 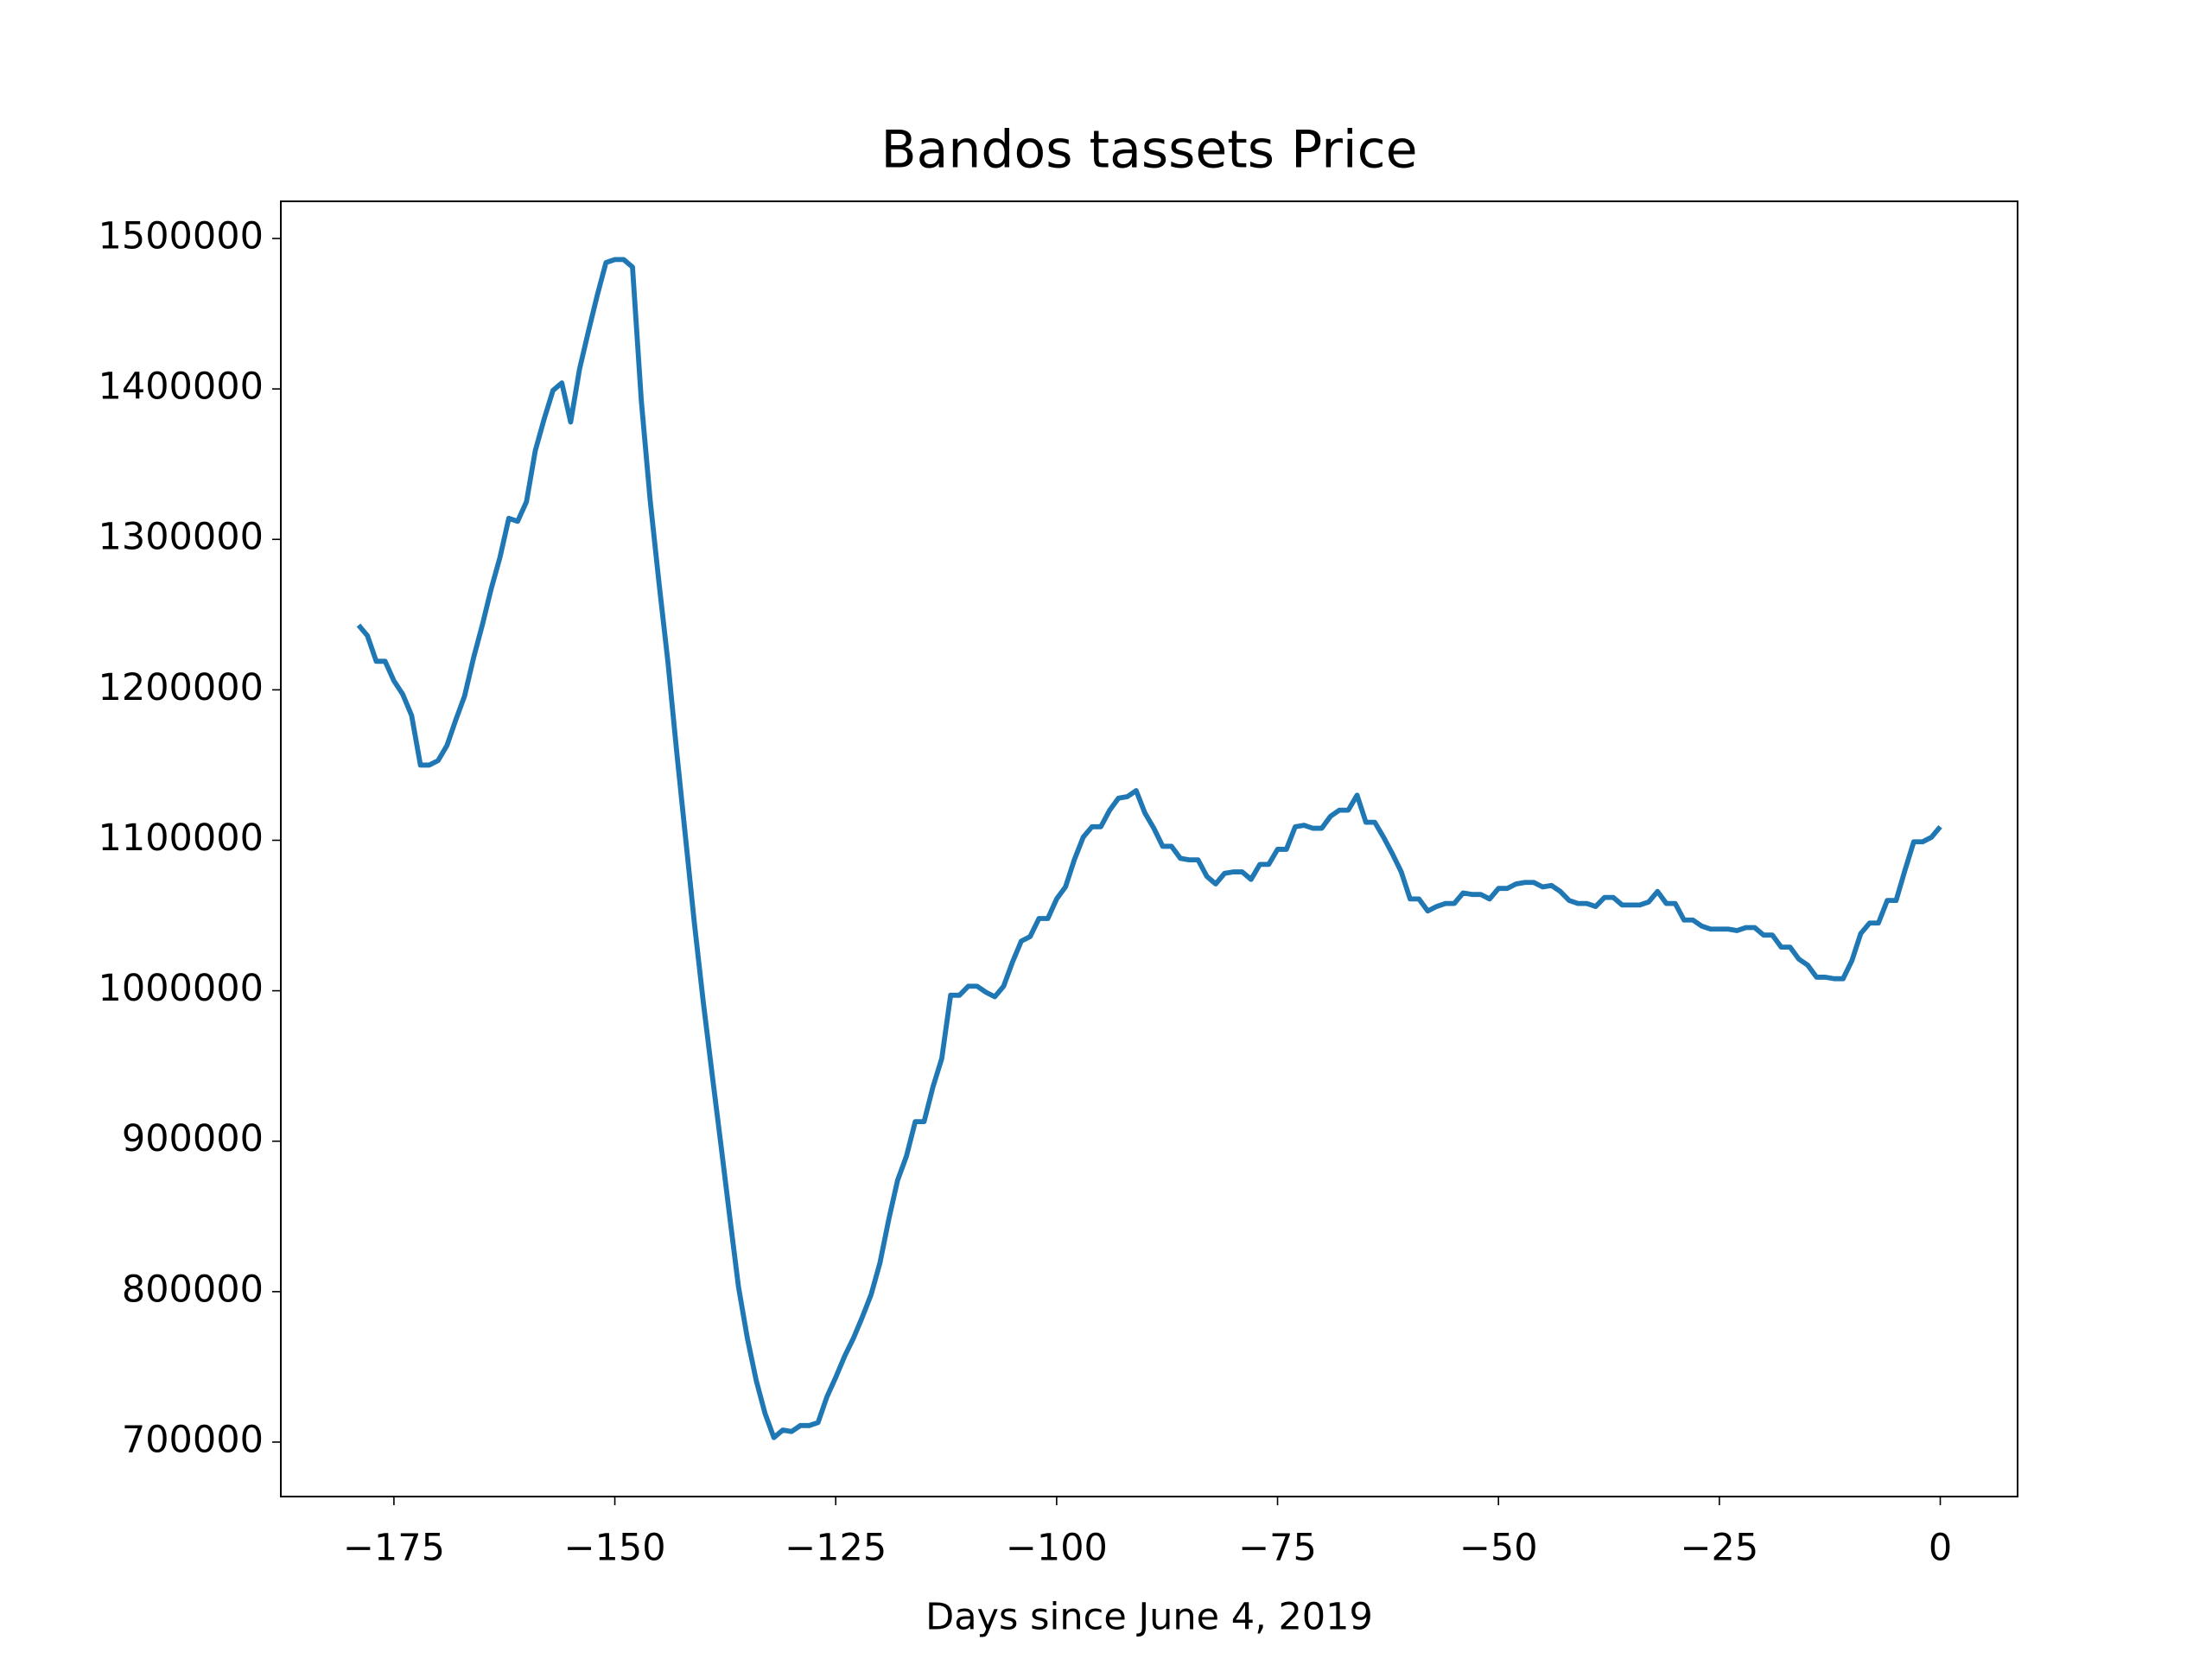 What do you see at coordinates (1719, 1548) in the screenshot?
I see `x-tick-label: −25` at bounding box center [1719, 1548].